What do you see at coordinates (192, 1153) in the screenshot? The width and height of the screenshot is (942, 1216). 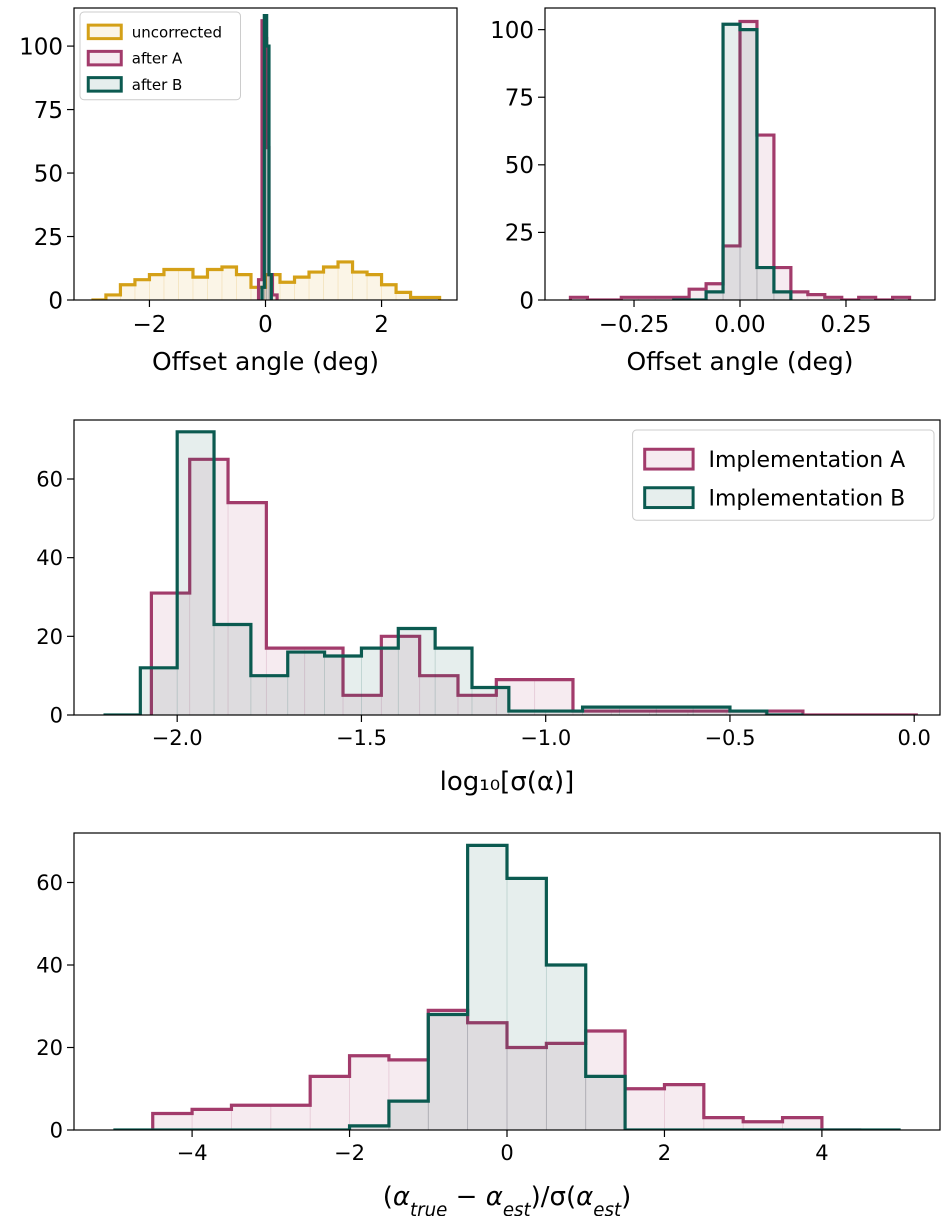 I see `x-tick-label: −4` at bounding box center [192, 1153].